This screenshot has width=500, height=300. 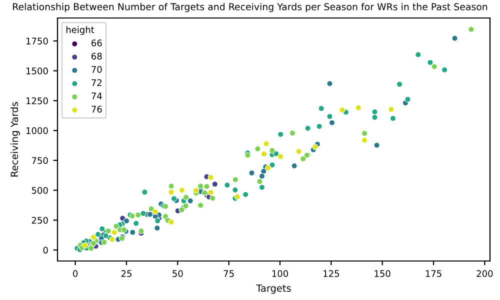 I want to click on y-tick-label: 250, so click(x=40, y=220).